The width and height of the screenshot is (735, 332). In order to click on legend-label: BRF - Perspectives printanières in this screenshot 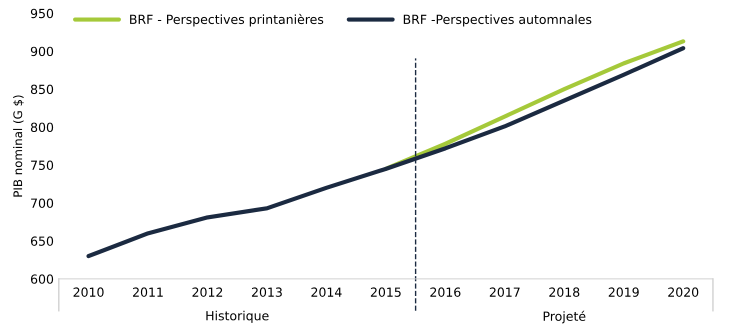, I will do `click(227, 20)`.